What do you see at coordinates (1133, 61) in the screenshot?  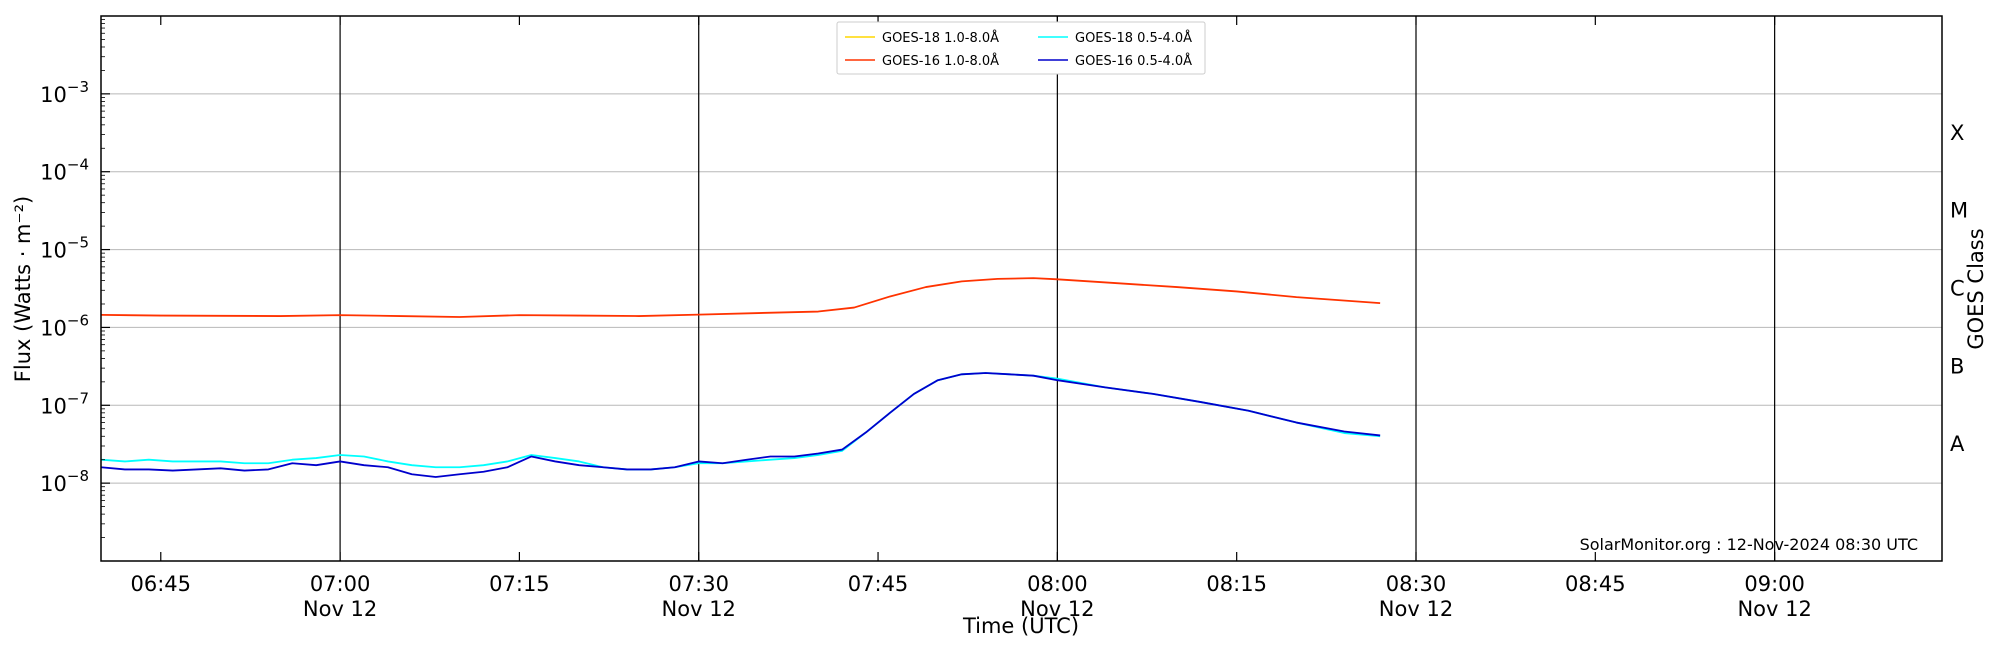 I see `legend-entry-label: GOES-16 0.5-4.0Å` at bounding box center [1133, 61].